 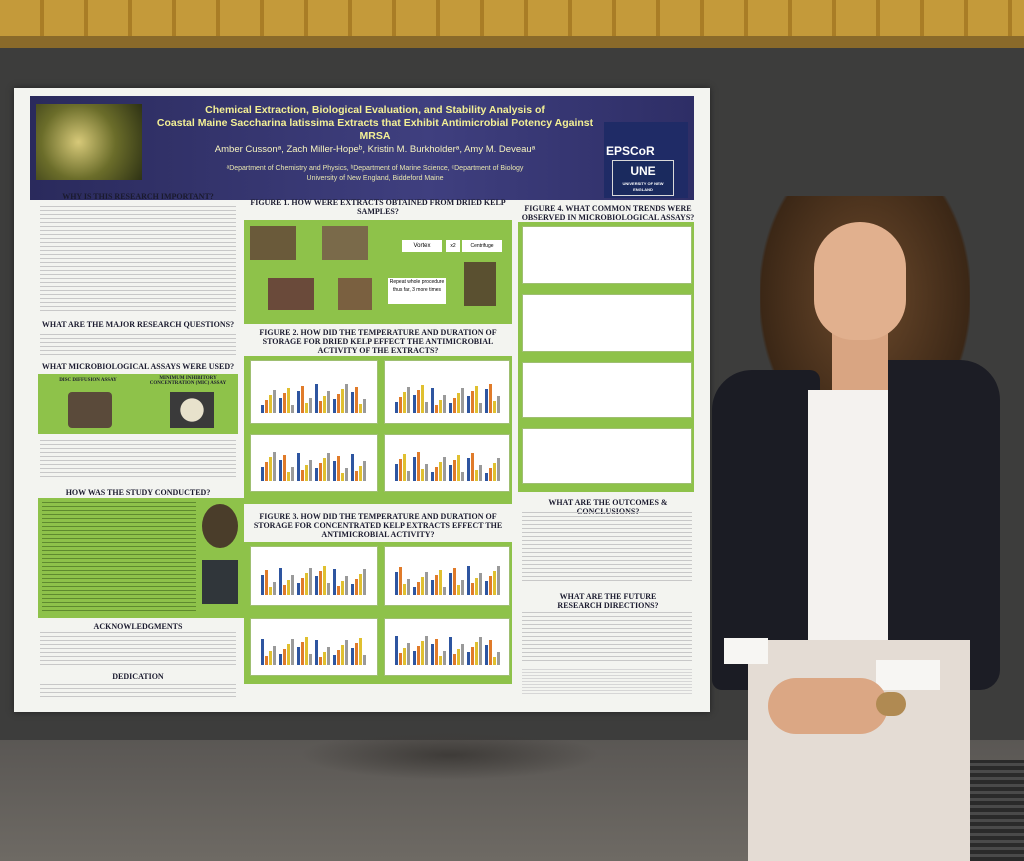 What do you see at coordinates (138, 626) in the screenshot?
I see `section-ack-heading: ACKNOWLEDGMENTS` at bounding box center [138, 626].